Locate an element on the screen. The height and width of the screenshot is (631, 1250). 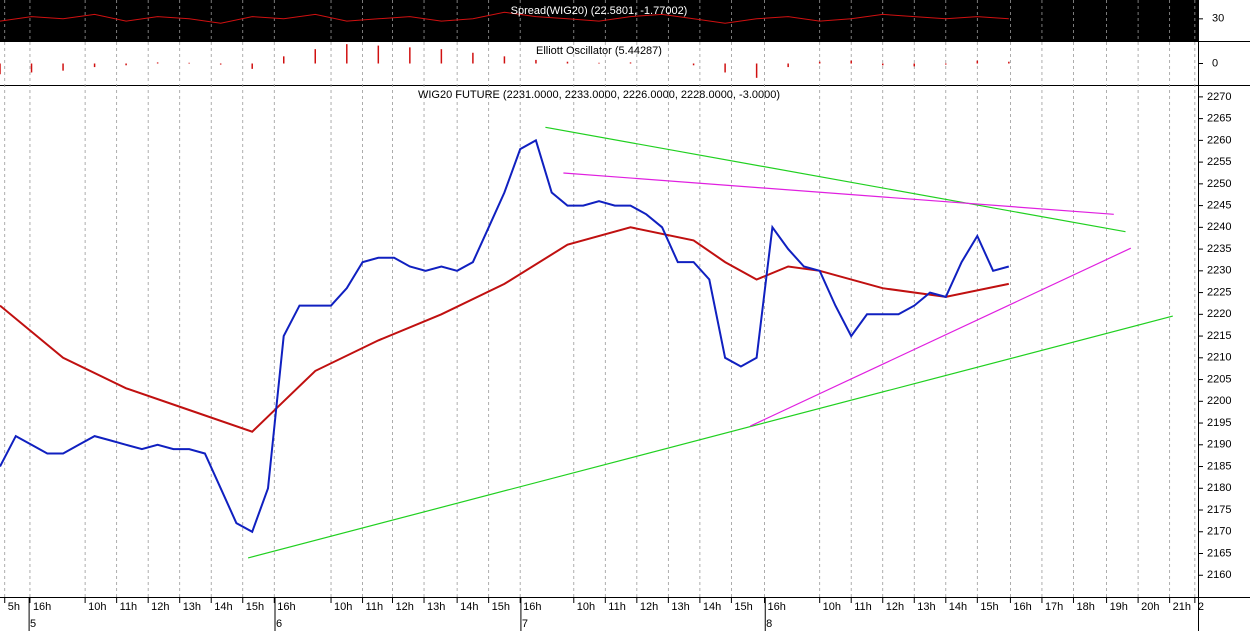
x-tick-label: 17h is located at coordinates (1054, 607).